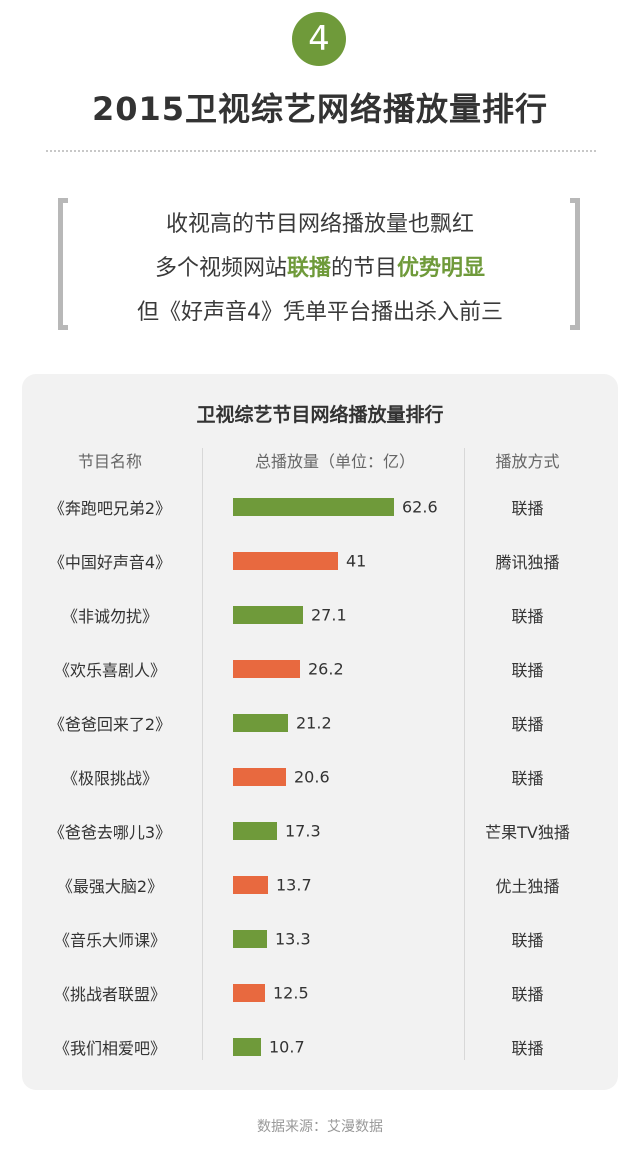 The height and width of the screenshot is (1152, 640). I want to click on program-name: 《最强大脑2》, so click(110, 886).